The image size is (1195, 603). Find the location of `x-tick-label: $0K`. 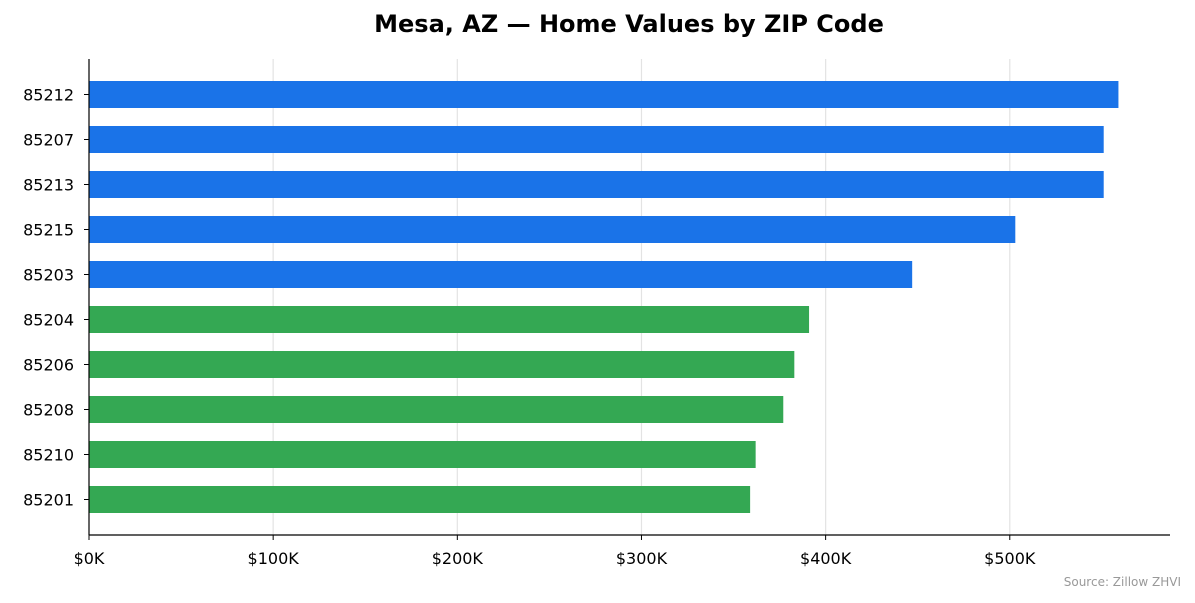

x-tick-label: $0K is located at coordinates (89, 558).